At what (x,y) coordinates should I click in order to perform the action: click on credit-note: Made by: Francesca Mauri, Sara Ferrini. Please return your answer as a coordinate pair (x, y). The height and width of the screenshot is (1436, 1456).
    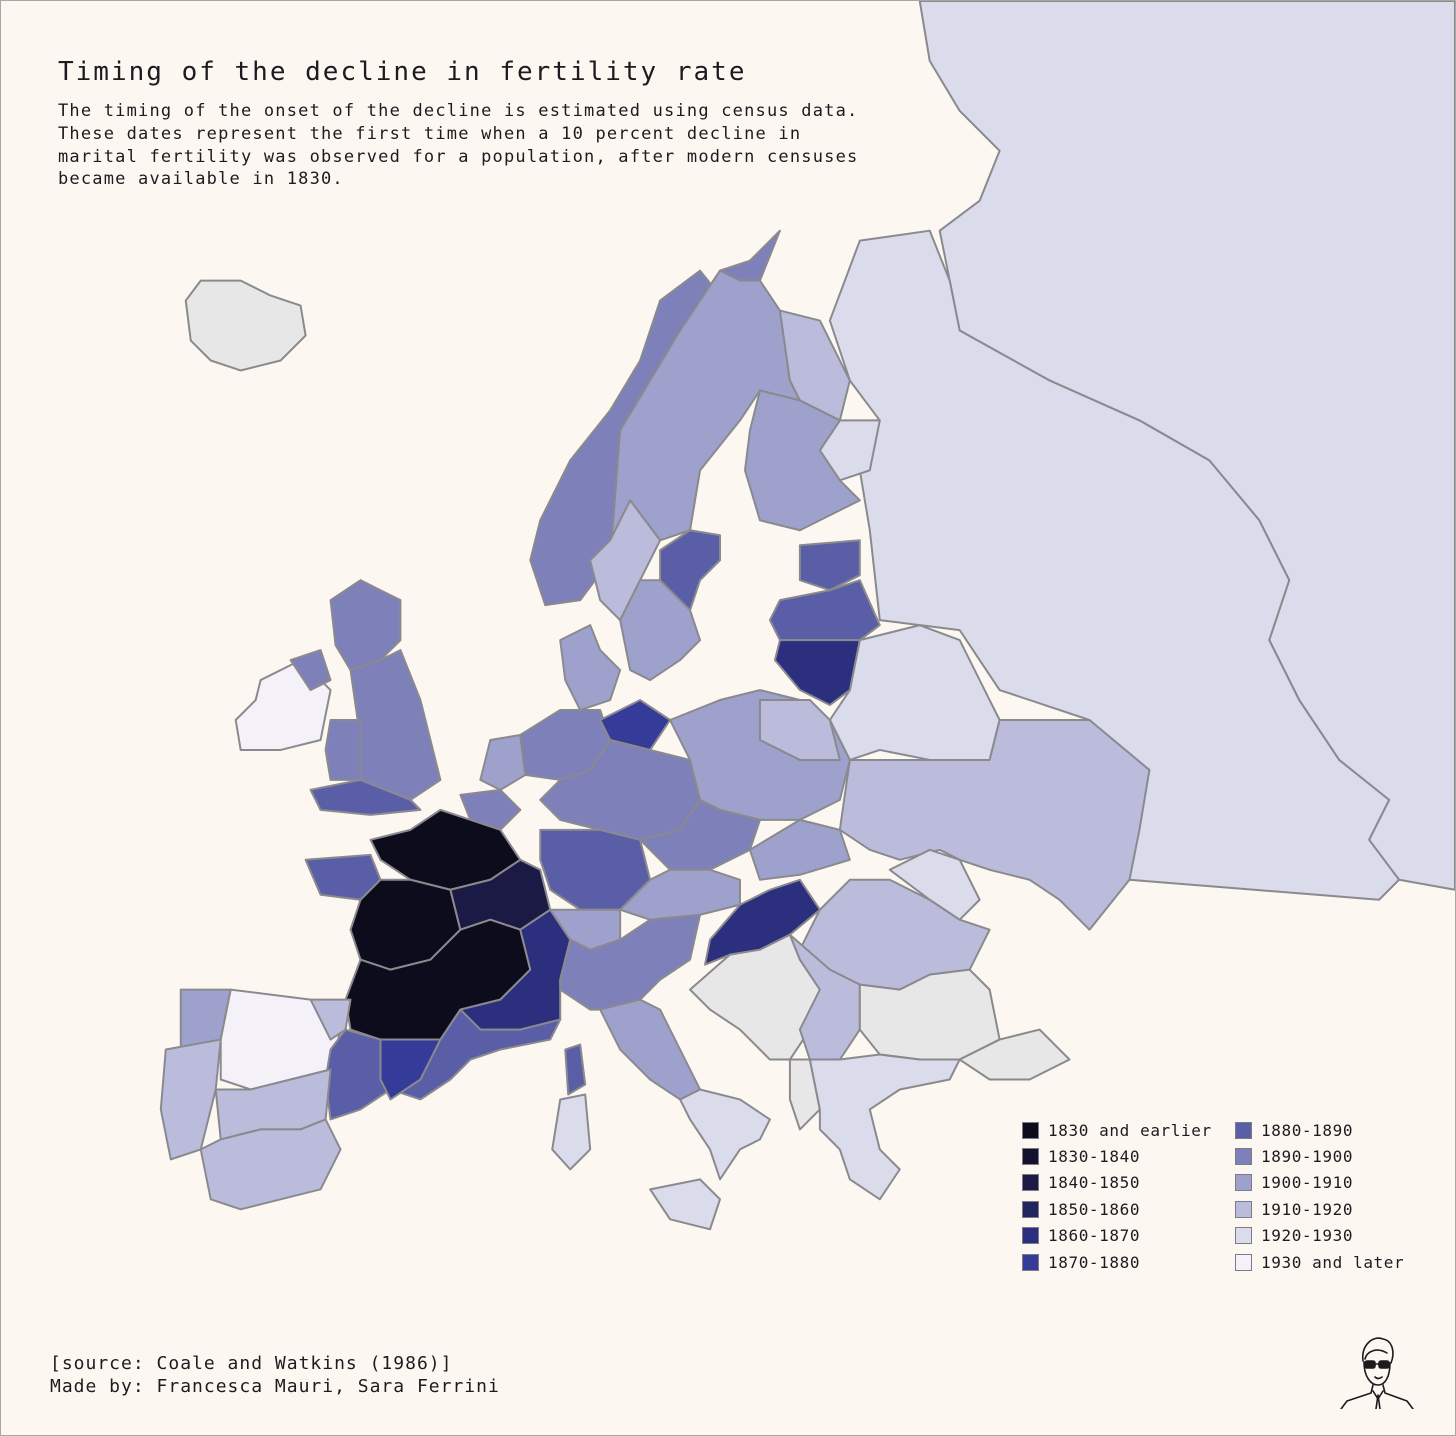
    Looking at the image, I should click on (275, 1386).